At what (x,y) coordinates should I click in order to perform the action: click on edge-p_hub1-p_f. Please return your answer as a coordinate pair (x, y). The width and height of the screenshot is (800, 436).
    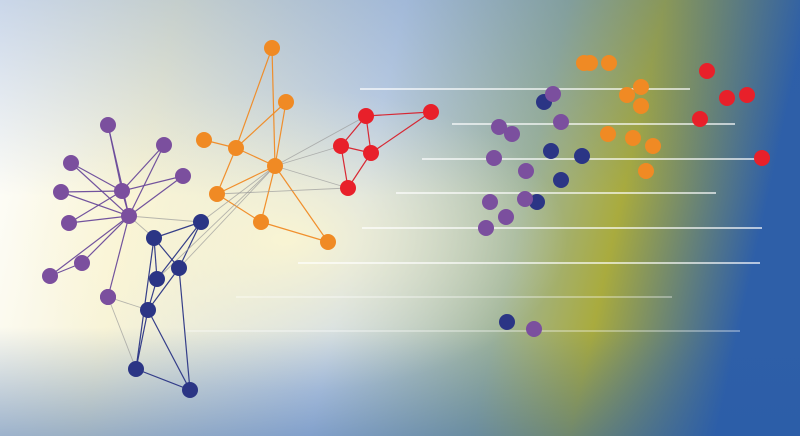
    Looking at the image, I should click on (95, 207).